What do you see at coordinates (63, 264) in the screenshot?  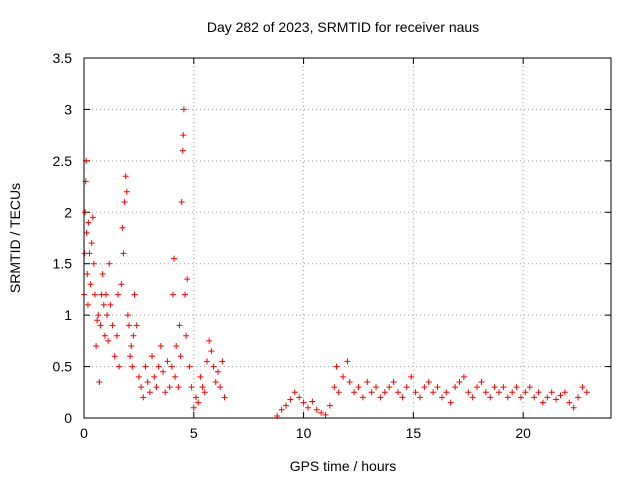 I see `y-tick-label: 1.5` at bounding box center [63, 264].